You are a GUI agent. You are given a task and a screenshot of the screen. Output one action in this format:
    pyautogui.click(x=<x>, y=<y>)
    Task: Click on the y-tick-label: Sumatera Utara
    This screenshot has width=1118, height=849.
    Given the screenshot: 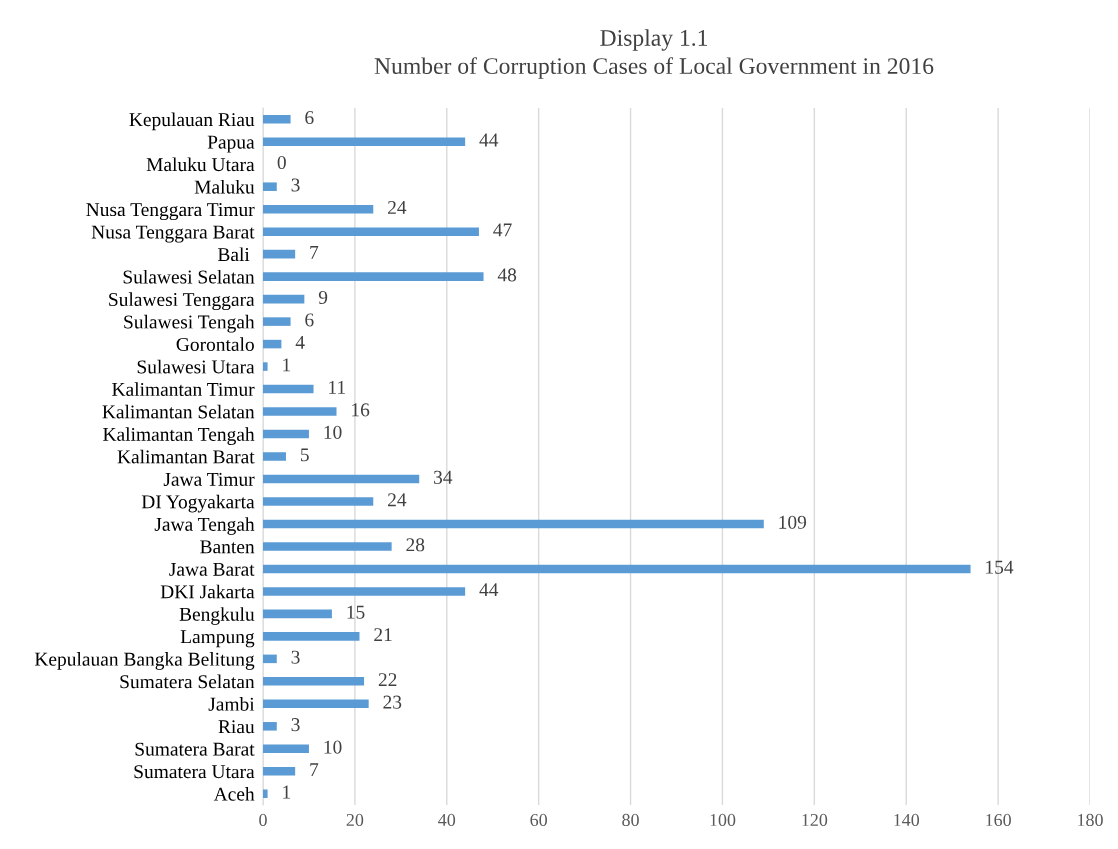 What is the action you would take?
    pyautogui.click(x=194, y=772)
    